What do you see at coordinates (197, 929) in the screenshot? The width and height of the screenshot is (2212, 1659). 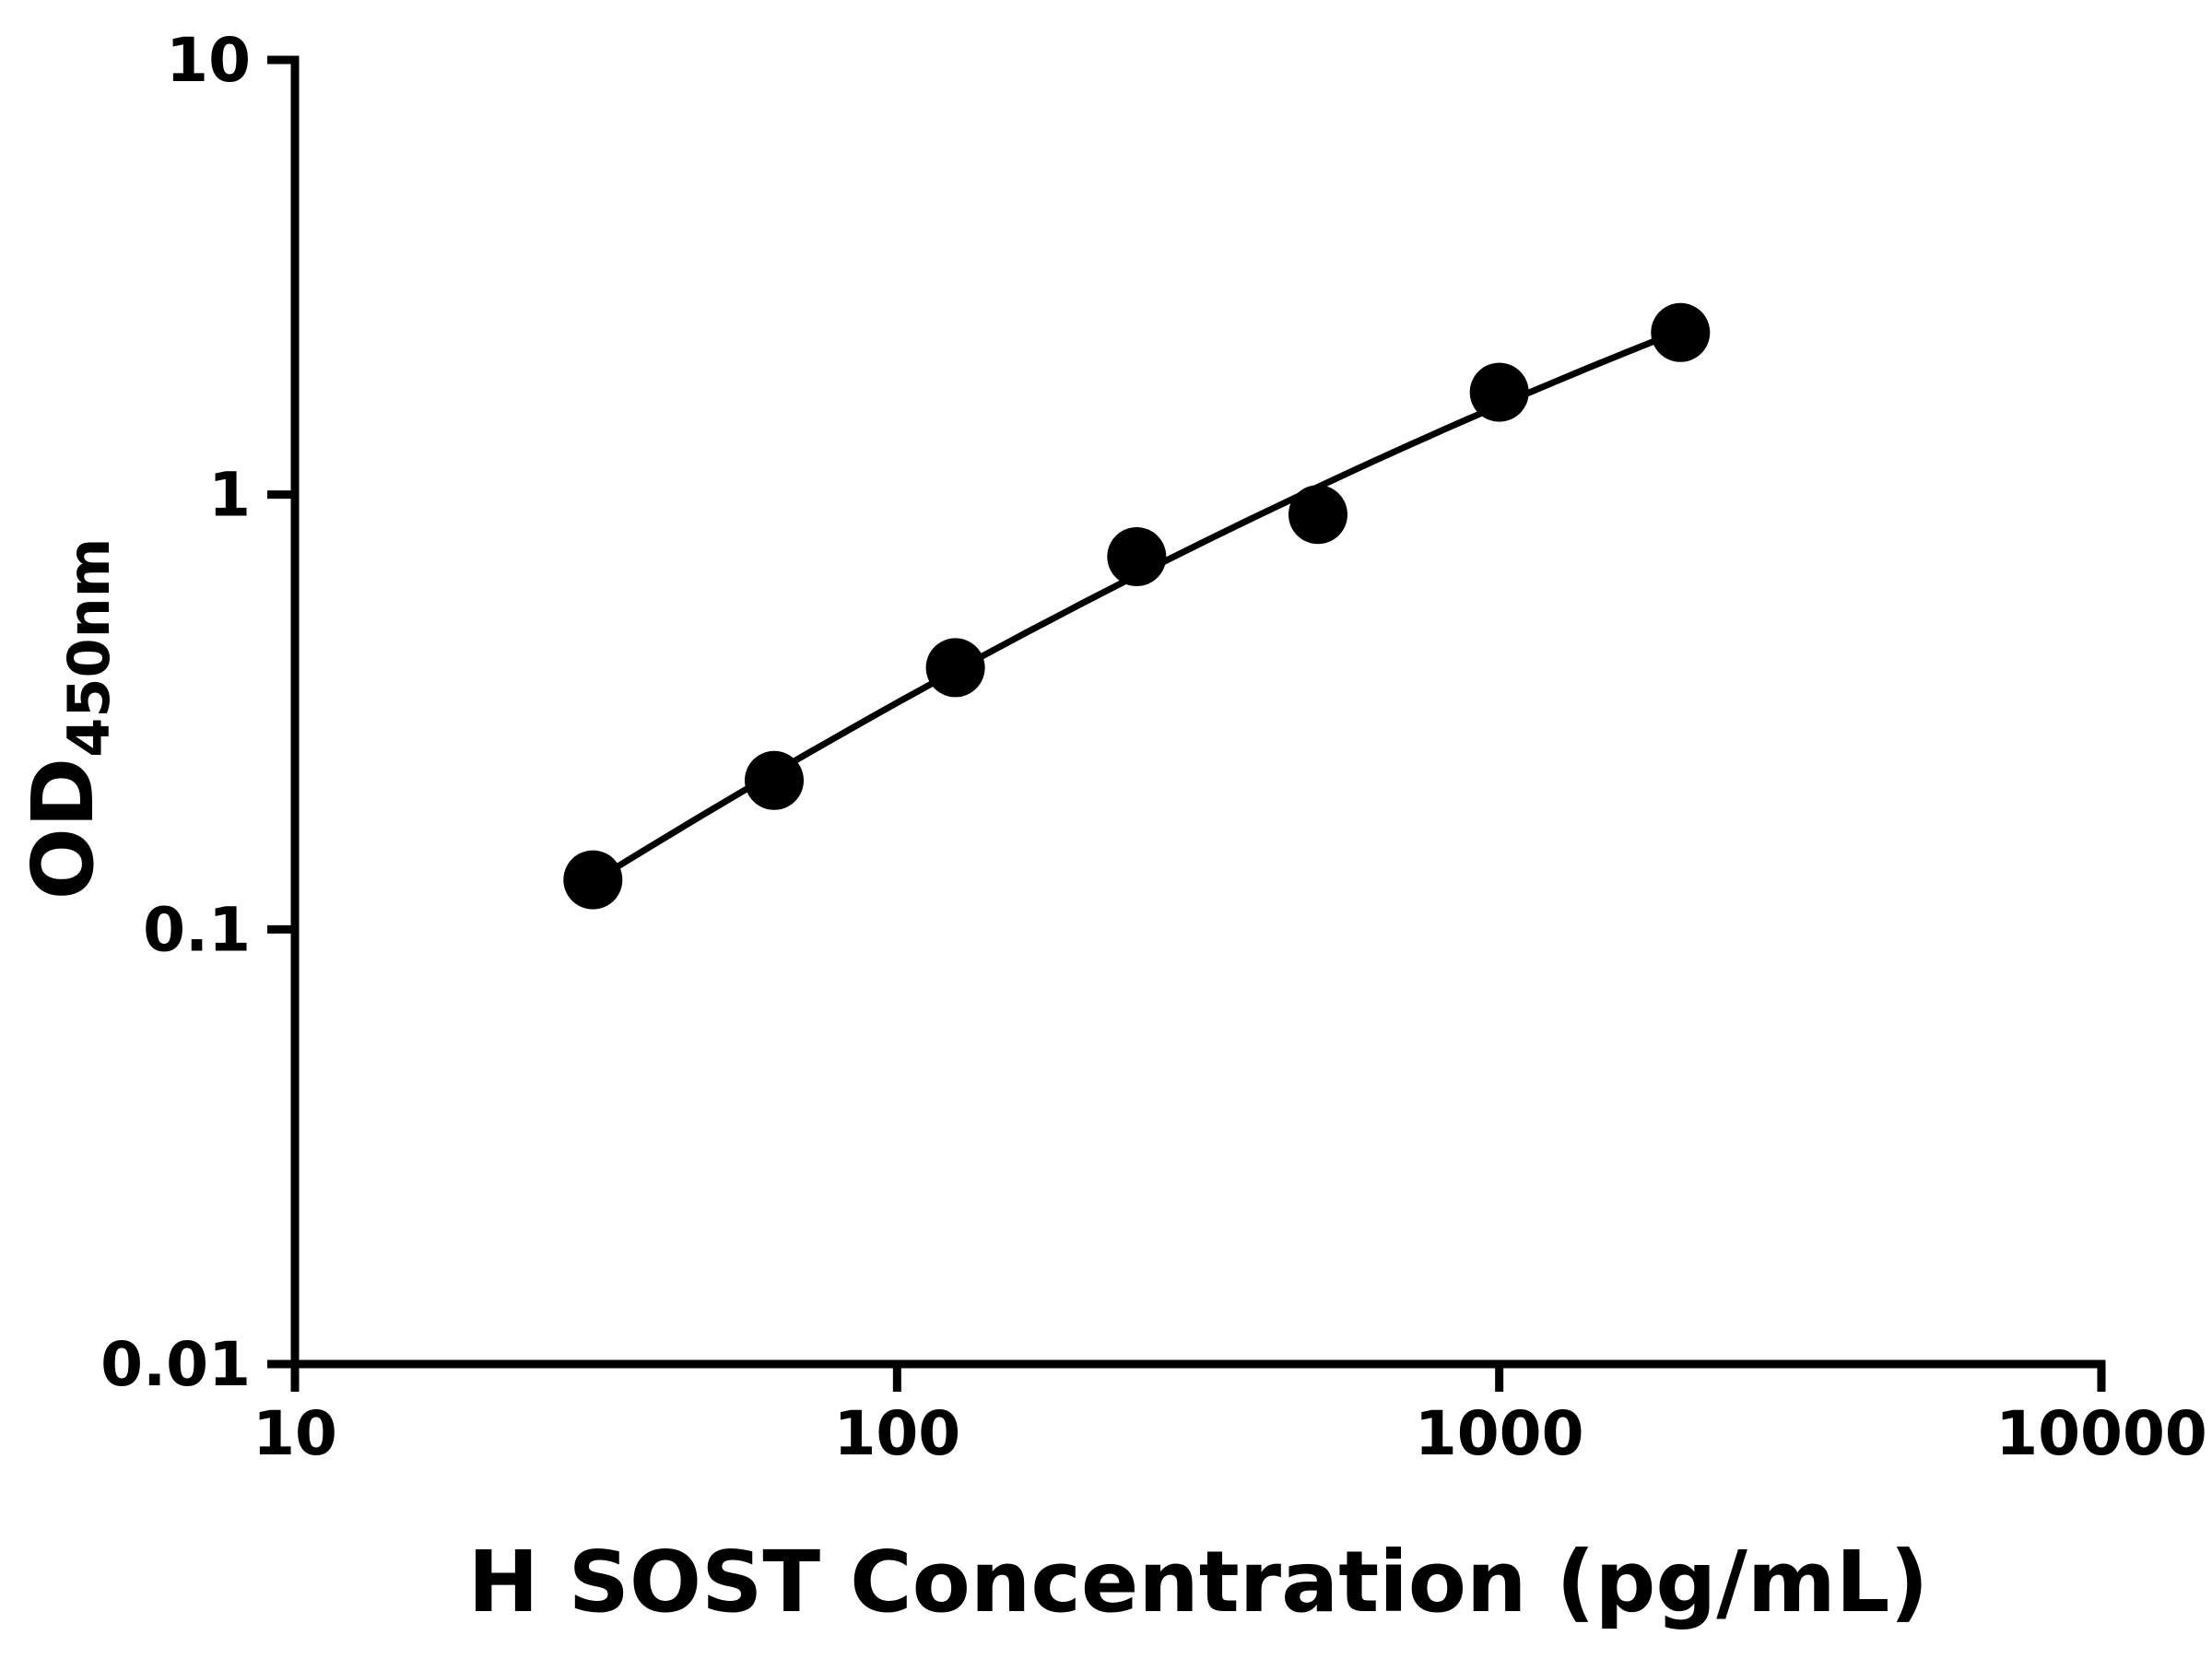 I see `y-tick-label: 0.1` at bounding box center [197, 929].